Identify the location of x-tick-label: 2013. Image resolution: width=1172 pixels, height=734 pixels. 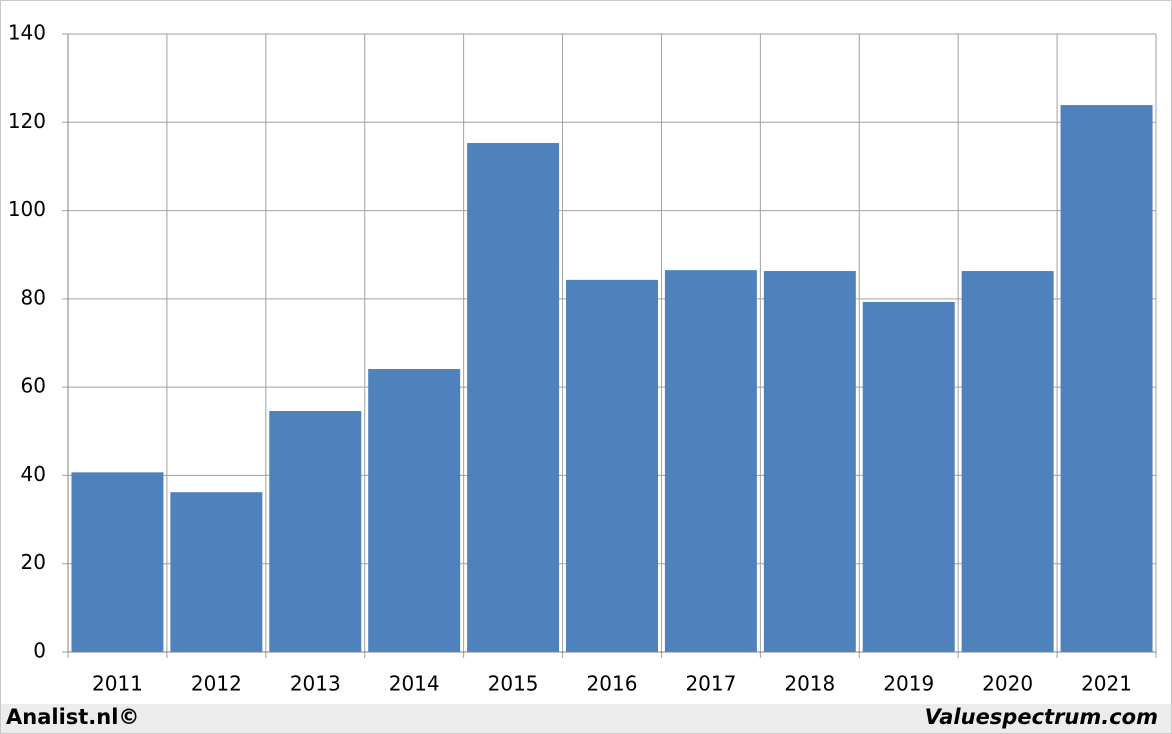
(315, 684).